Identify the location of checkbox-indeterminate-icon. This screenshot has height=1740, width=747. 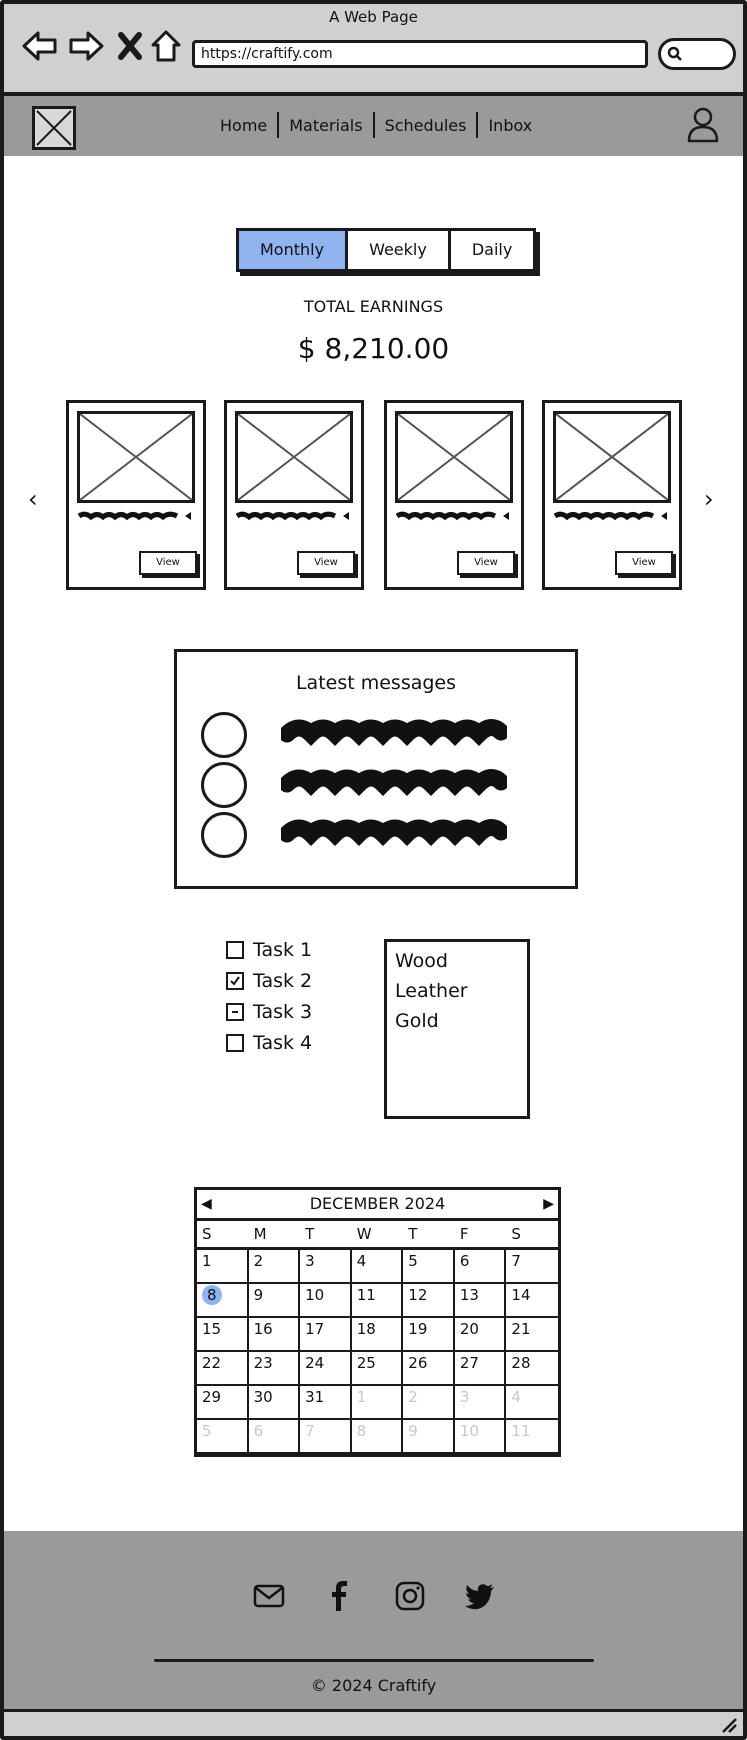
(235, 1012).